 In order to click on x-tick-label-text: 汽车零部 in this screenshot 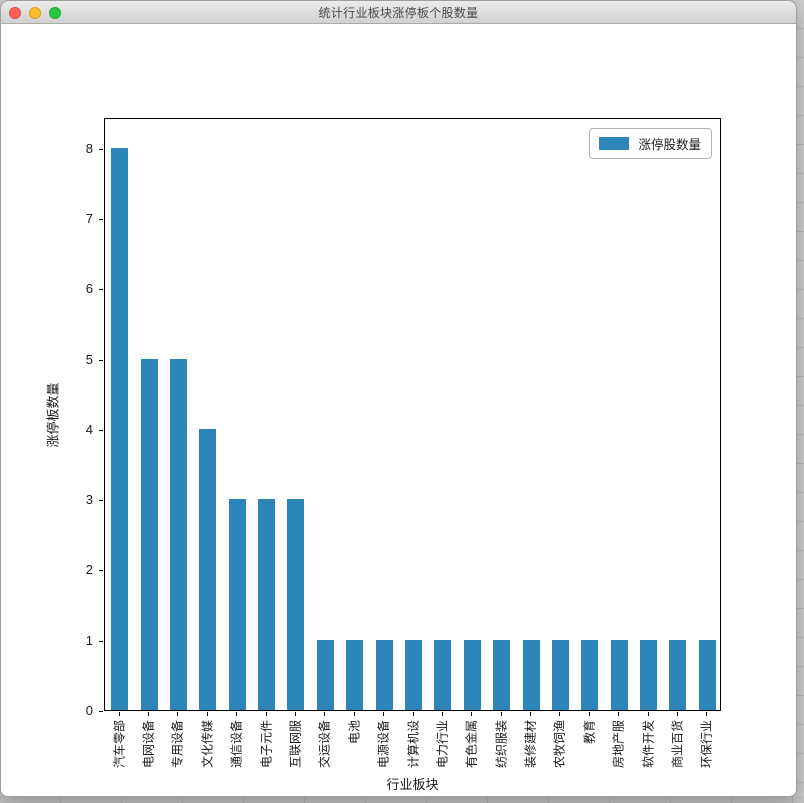, I will do `click(119, 744)`.